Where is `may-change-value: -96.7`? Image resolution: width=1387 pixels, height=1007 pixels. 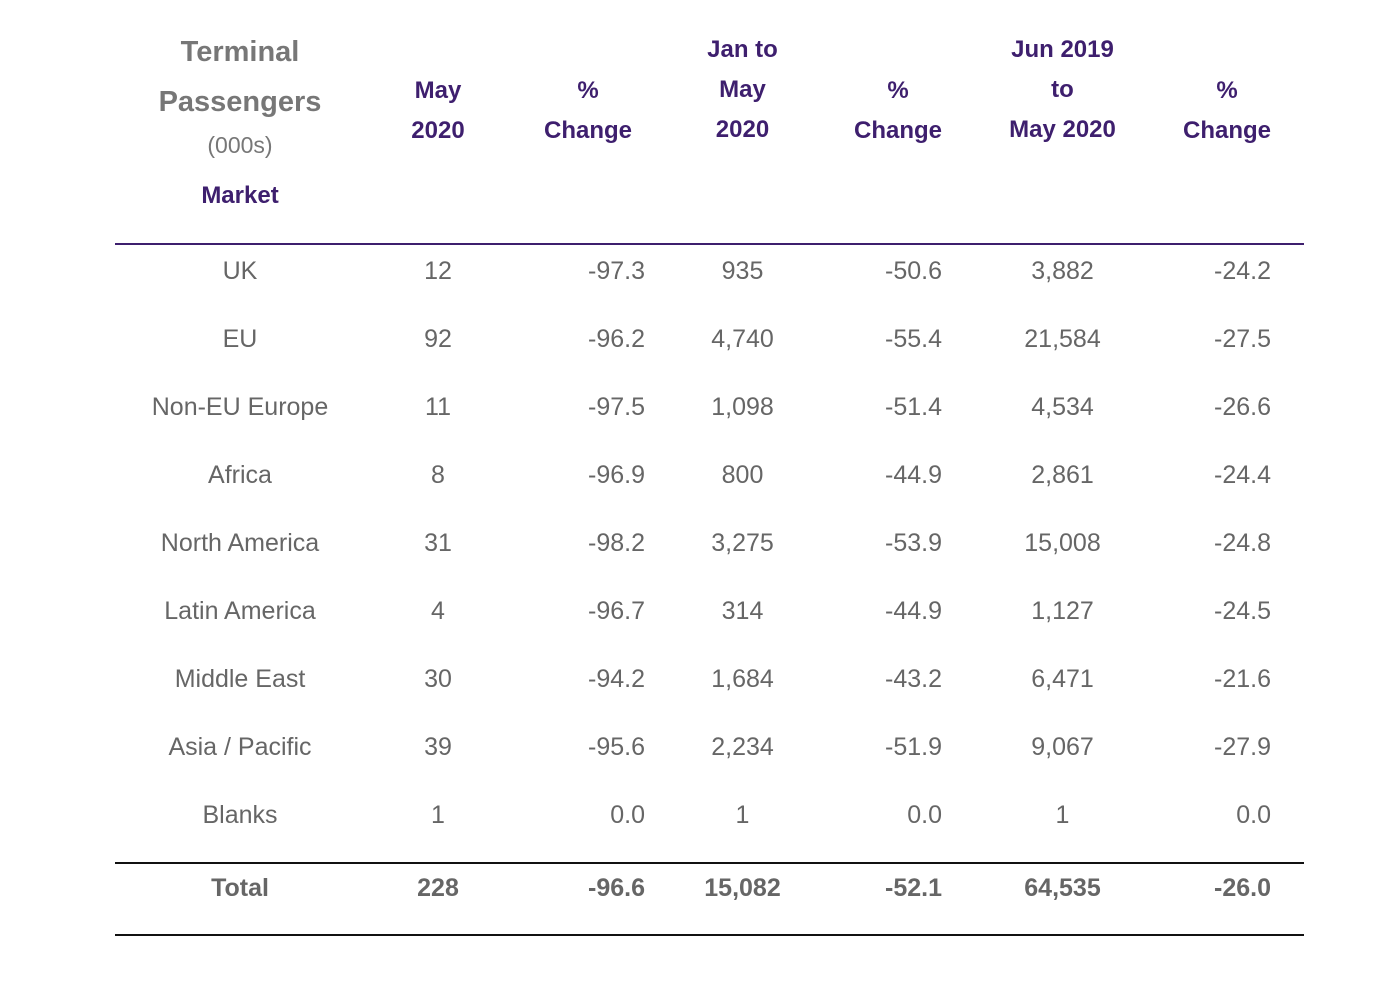
may-change-value: -96.7 is located at coordinates (616, 611).